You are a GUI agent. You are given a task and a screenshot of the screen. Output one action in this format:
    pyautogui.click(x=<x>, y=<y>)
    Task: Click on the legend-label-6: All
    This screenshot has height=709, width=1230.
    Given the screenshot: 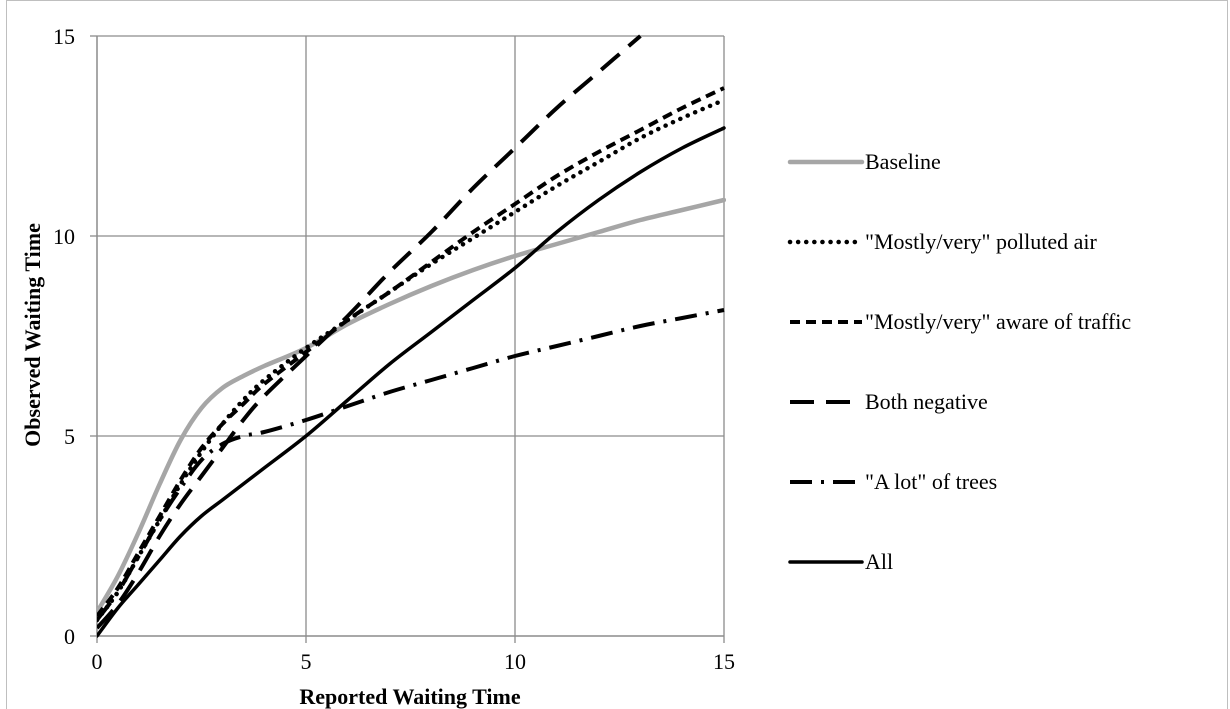 What is the action you would take?
    pyautogui.click(x=879, y=561)
    